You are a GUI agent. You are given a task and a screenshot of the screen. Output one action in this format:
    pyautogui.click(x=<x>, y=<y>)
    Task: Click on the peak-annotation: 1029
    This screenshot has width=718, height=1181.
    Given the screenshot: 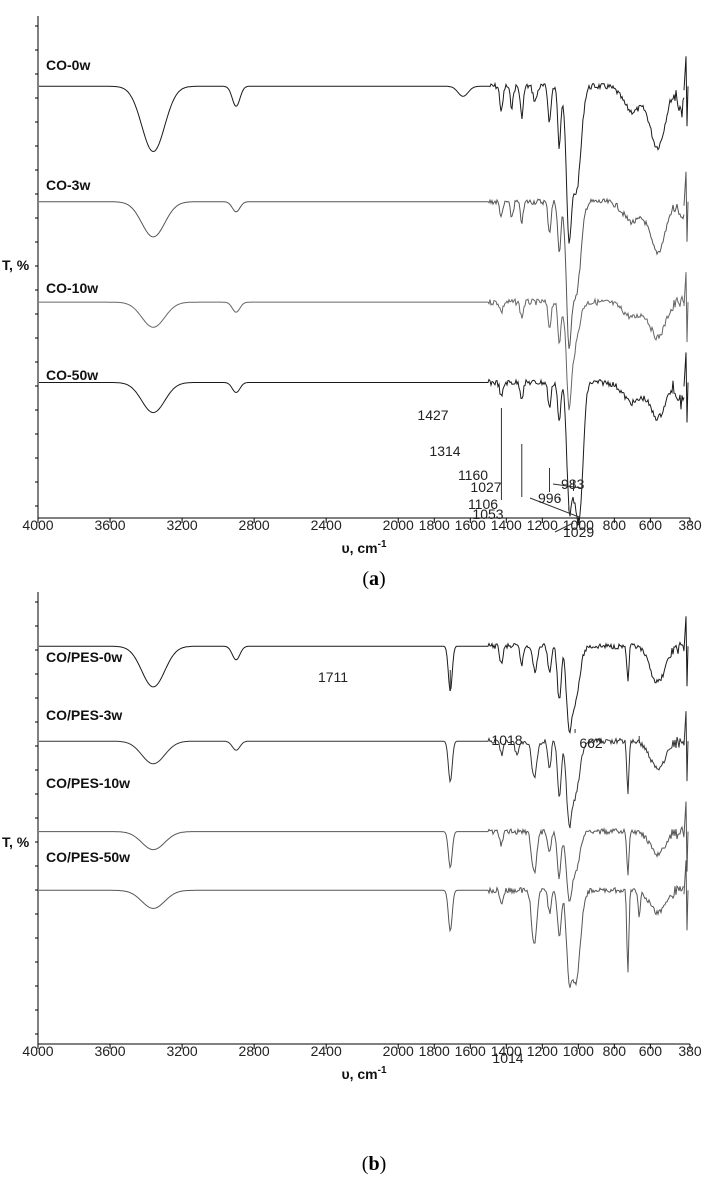 What is the action you would take?
    pyautogui.click(x=578, y=532)
    